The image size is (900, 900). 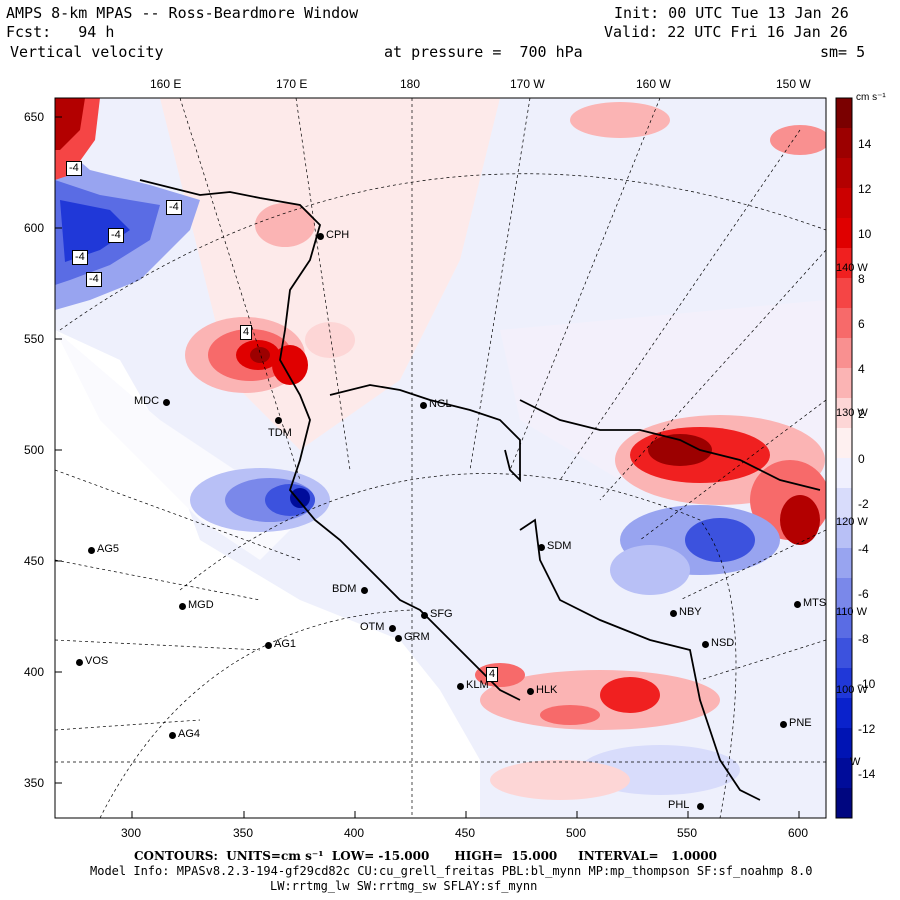 I want to click on station-marker-mdc, so click(x=166, y=402).